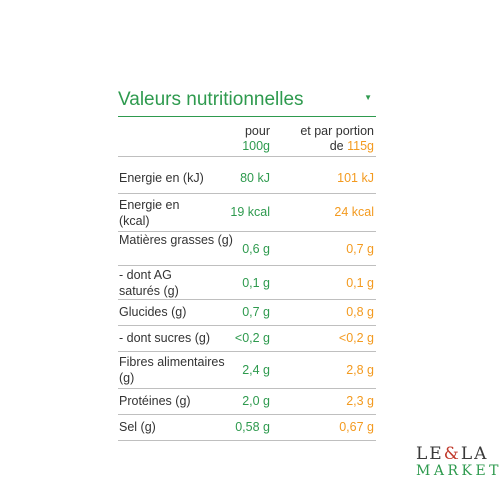 The image size is (500, 500). Describe the element at coordinates (176, 240) in the screenshot. I see `row-label: Matières grasses (g)` at that location.